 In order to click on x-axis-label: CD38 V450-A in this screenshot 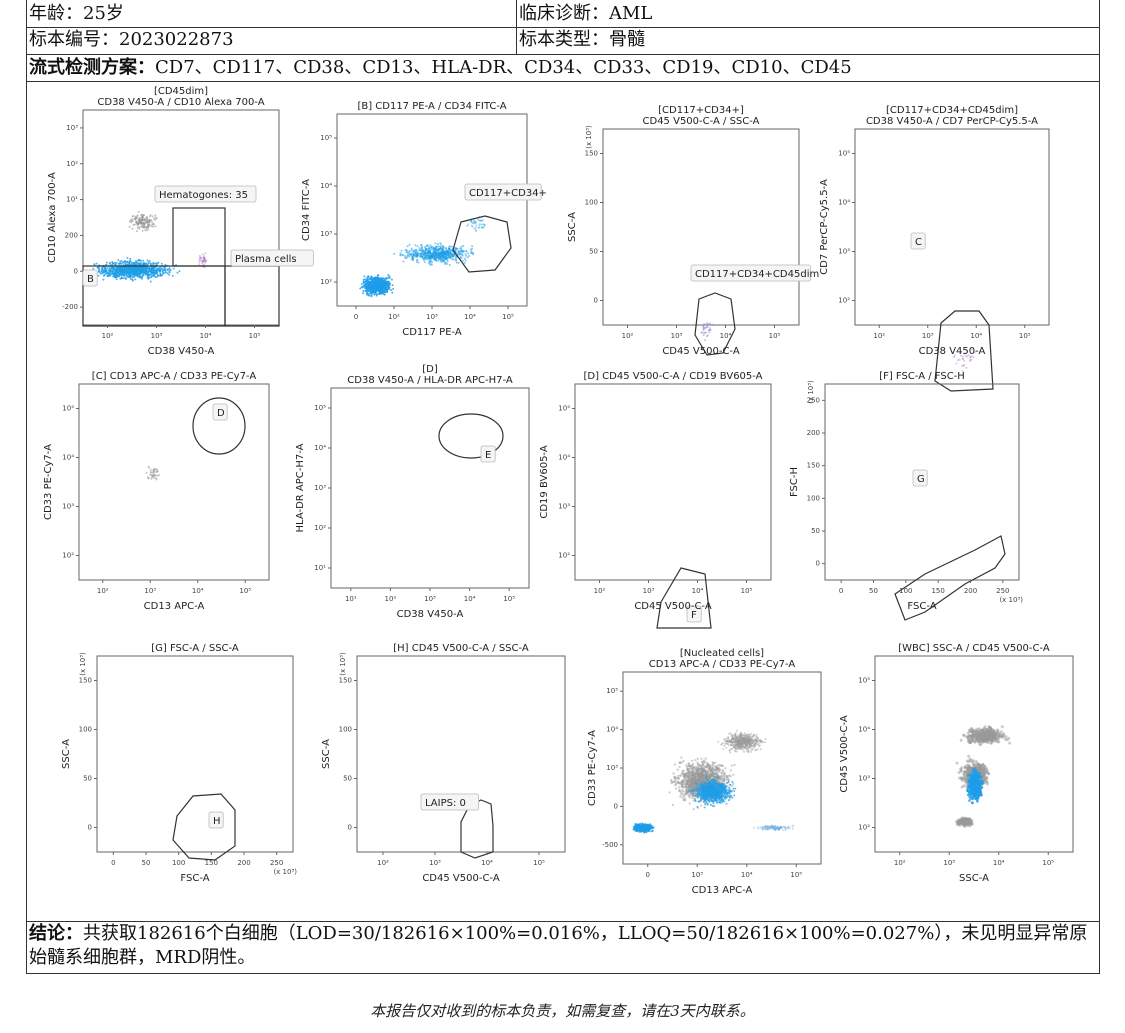, I will do `click(952, 351)`.